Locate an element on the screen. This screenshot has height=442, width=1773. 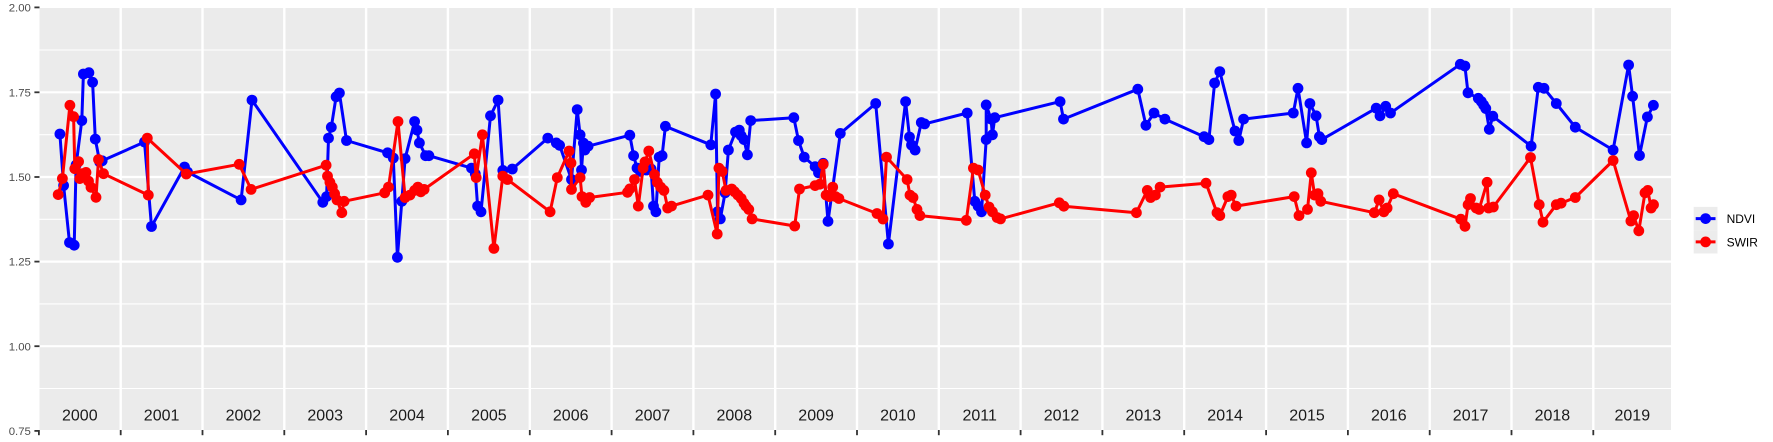
svg-text: 2002 is located at coordinates (244, 416).